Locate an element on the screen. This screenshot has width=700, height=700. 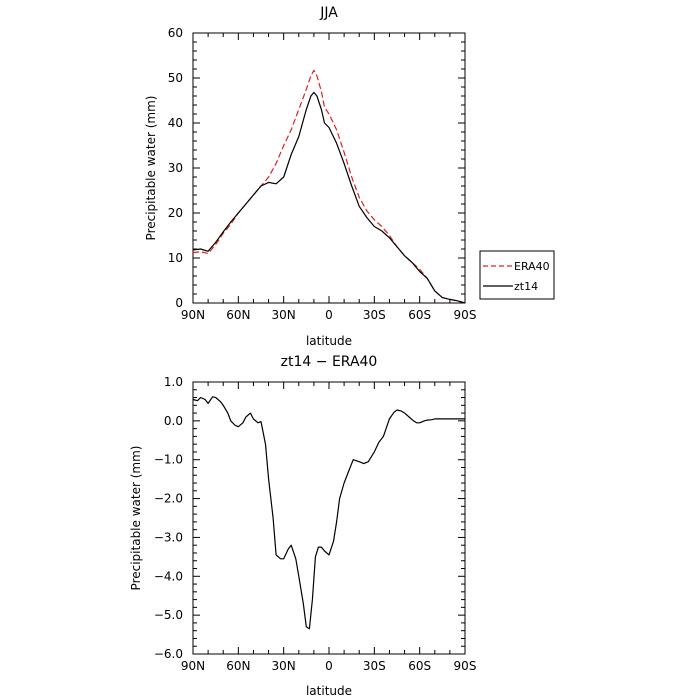
legend-label-zt14: zt14 is located at coordinates (526, 286).